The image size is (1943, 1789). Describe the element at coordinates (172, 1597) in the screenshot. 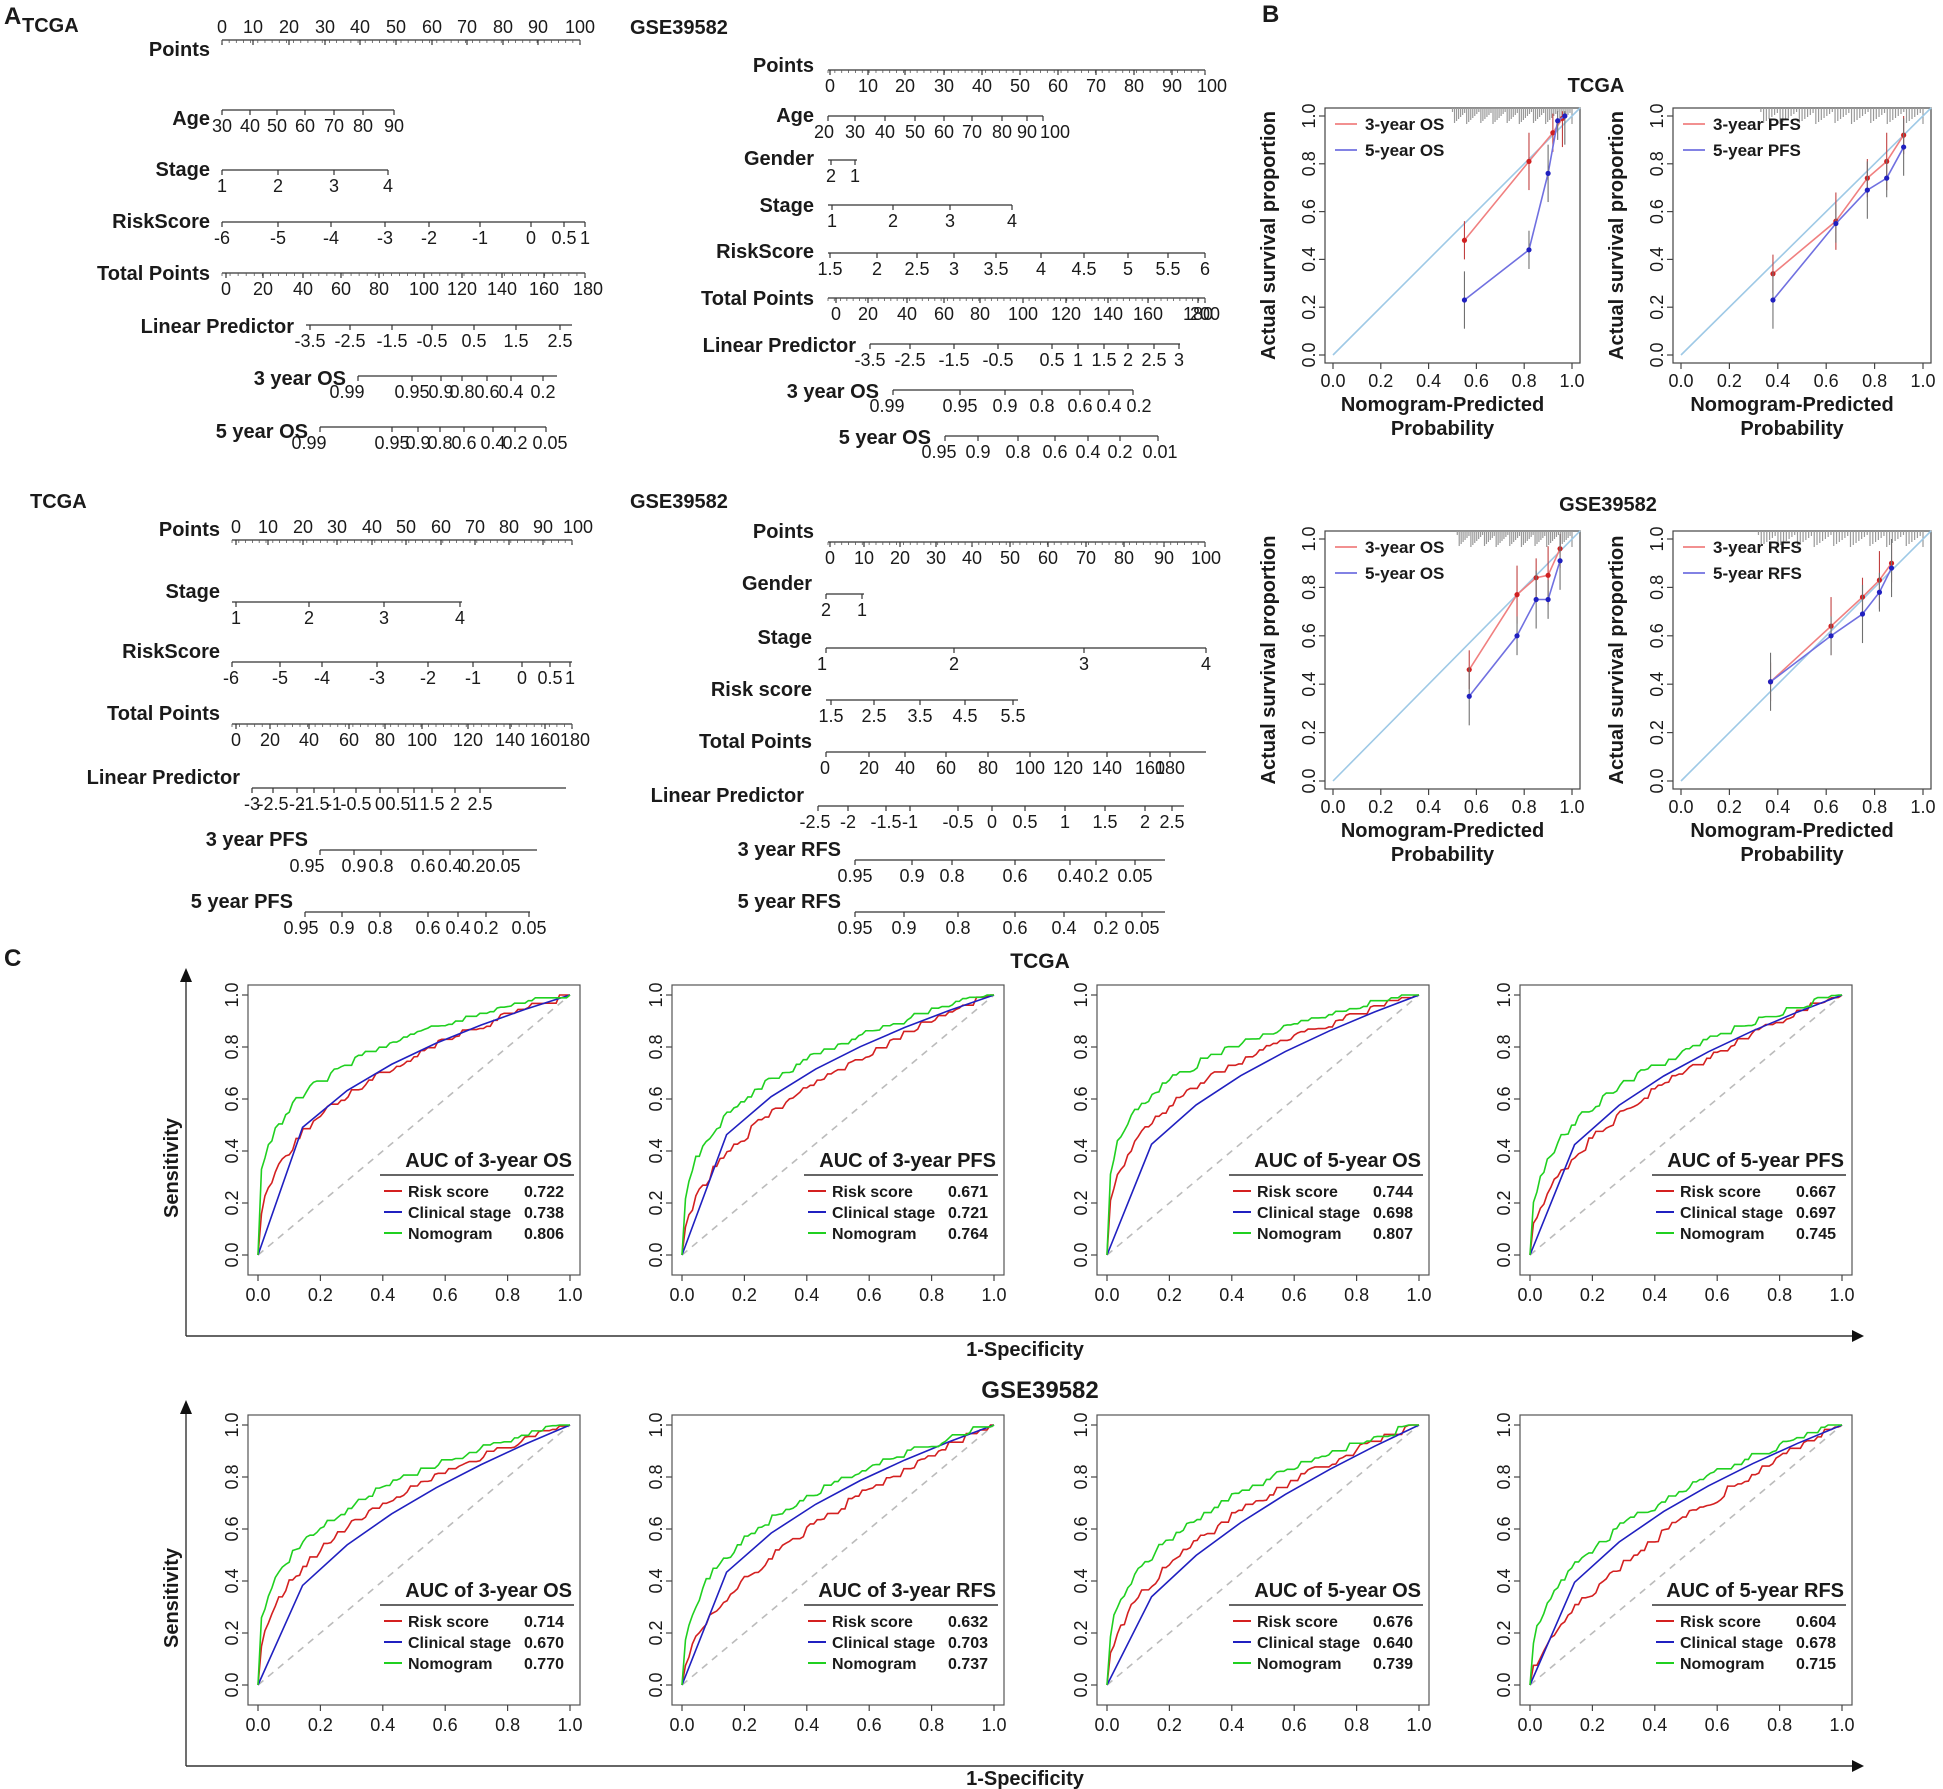

I see `roc-ylabel-gse: Sensitivity` at that location.